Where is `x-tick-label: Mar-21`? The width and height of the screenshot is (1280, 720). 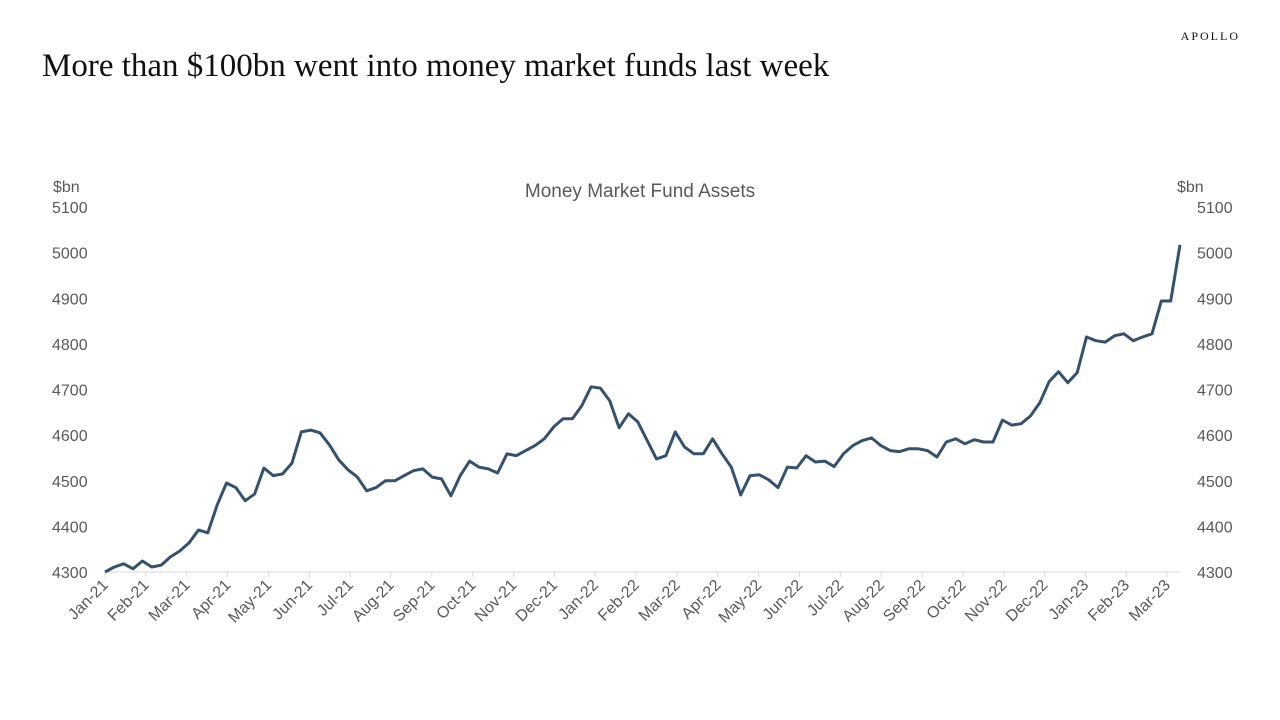 x-tick-label: Mar-21 is located at coordinates (170, 601).